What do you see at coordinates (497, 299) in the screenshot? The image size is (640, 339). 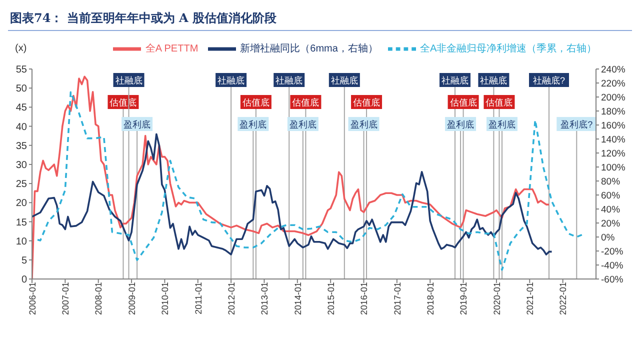 I see `x-tick-label: 2020-01` at bounding box center [497, 299].